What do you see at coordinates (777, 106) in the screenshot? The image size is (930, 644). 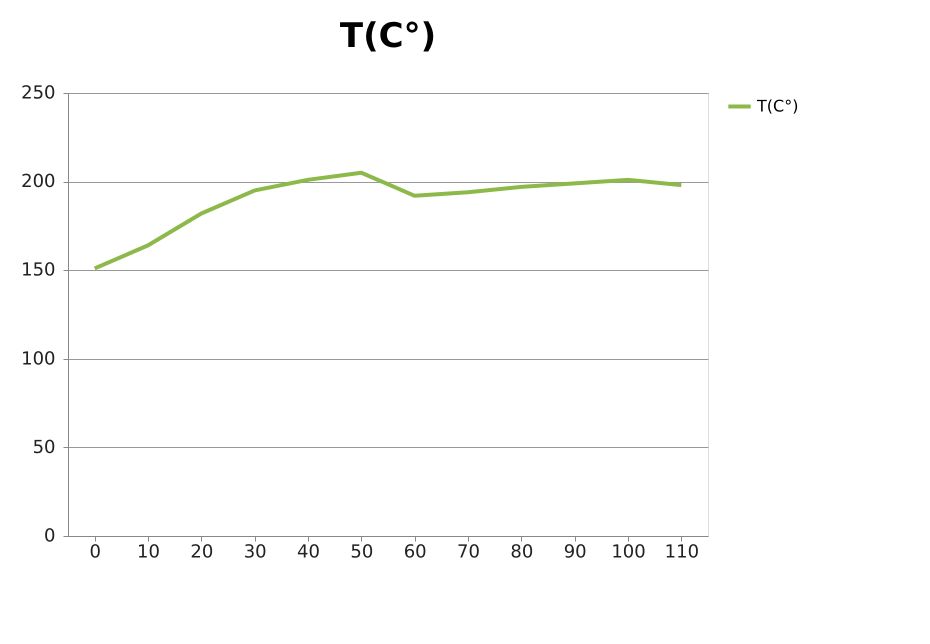 I see `legend-label: T(C°)` at bounding box center [777, 106].